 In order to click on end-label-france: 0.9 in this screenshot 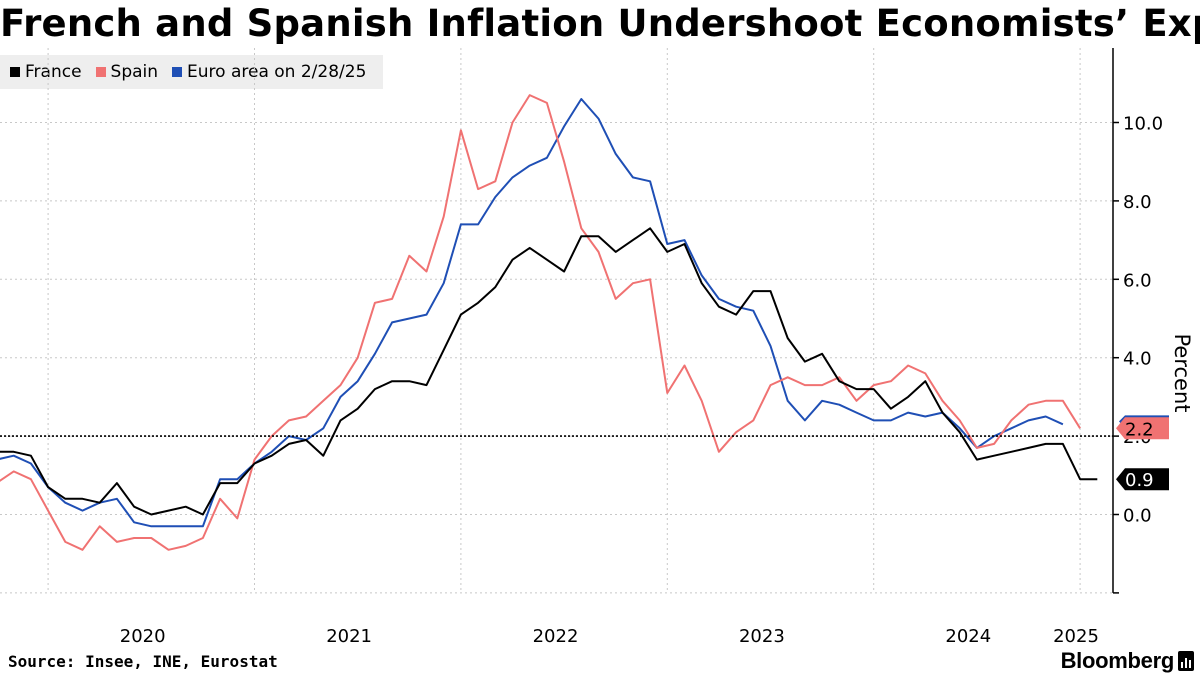, I will do `click(1142, 479)`.